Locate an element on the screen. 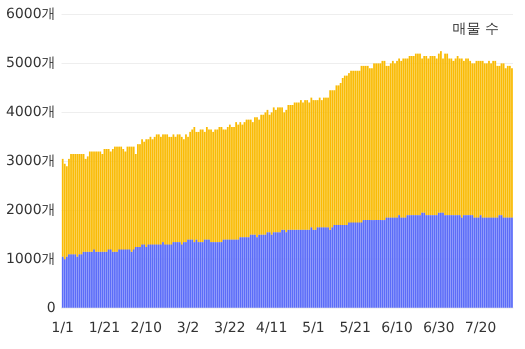 This screenshot has width=525, height=349. x-tick-label: 6/10 is located at coordinates (397, 328).